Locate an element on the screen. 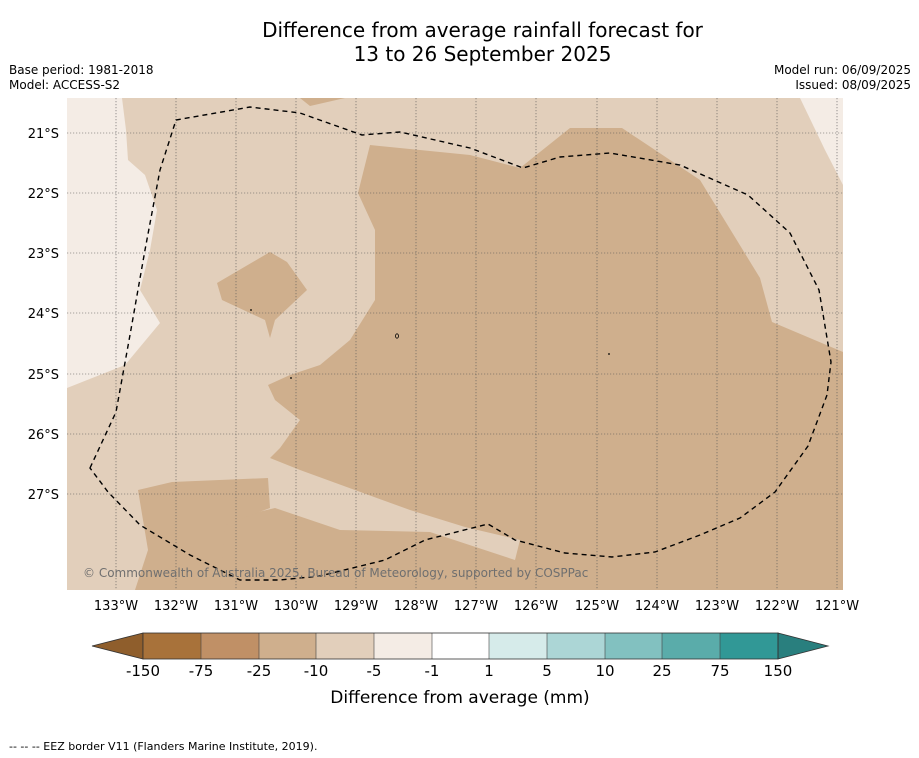 This screenshot has width=919, height=758. colorbar-ticks: -150 -75 -25 -10 -5 -1 1 5 10 25 75 150 is located at coordinates (459, 671).